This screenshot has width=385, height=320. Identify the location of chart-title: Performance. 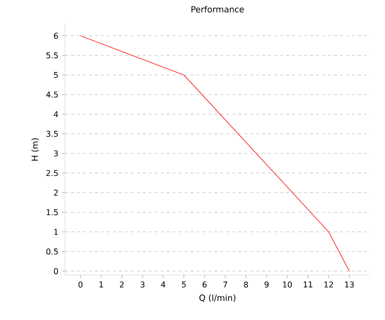
(218, 9).